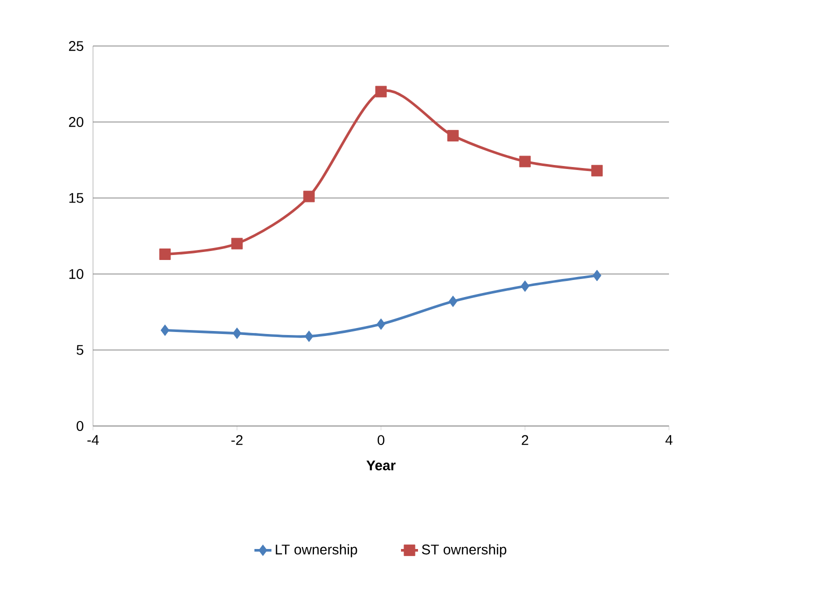 Image resolution: width=837 pixels, height=600 pixels. What do you see at coordinates (464, 551) in the screenshot?
I see `legend-label: ST ownership` at bounding box center [464, 551].